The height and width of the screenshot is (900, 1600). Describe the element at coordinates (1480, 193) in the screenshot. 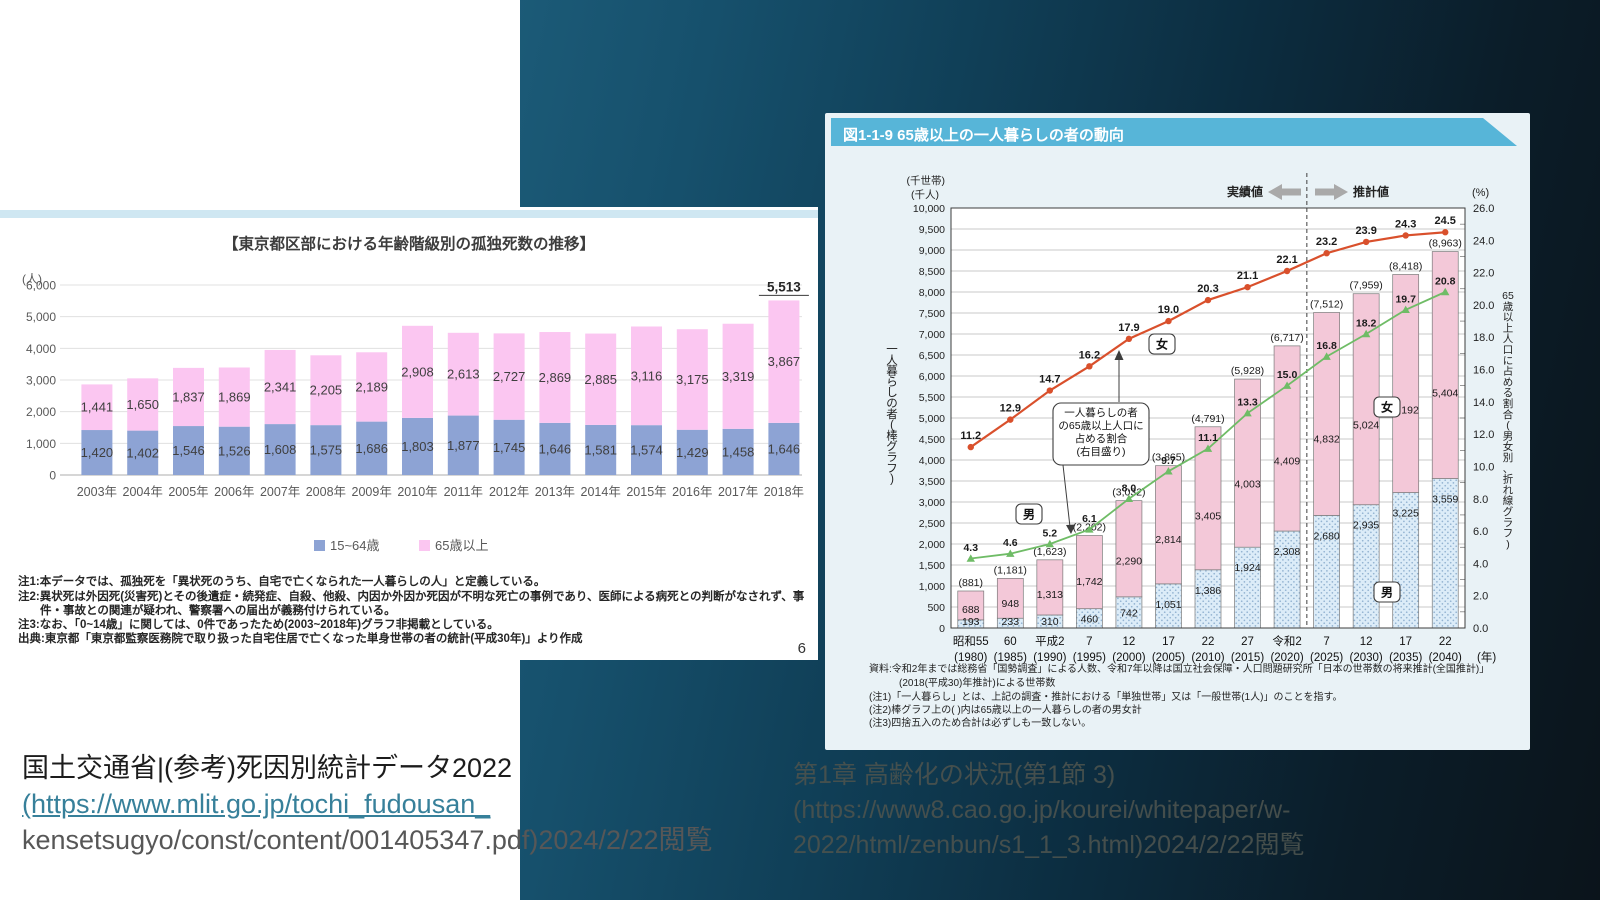

I see `right-axis-unit: (%)` at that location.